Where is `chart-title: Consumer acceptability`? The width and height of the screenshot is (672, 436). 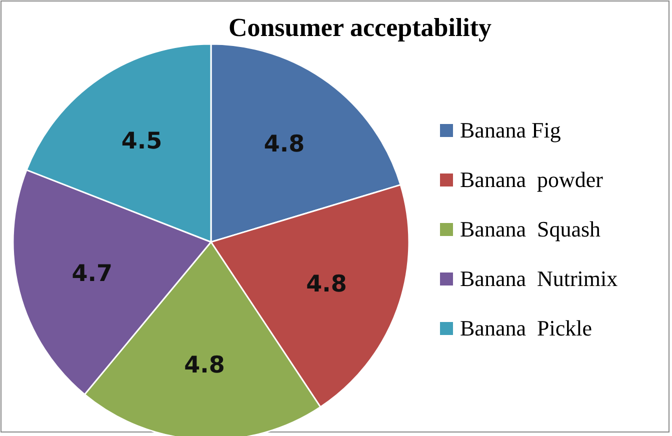
chart-title: Consumer acceptability is located at coordinates (360, 27).